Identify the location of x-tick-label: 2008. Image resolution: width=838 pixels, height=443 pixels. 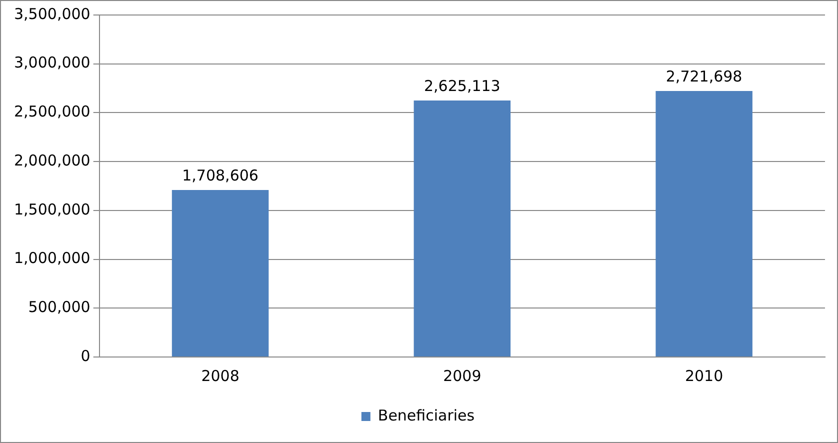
(220, 375).